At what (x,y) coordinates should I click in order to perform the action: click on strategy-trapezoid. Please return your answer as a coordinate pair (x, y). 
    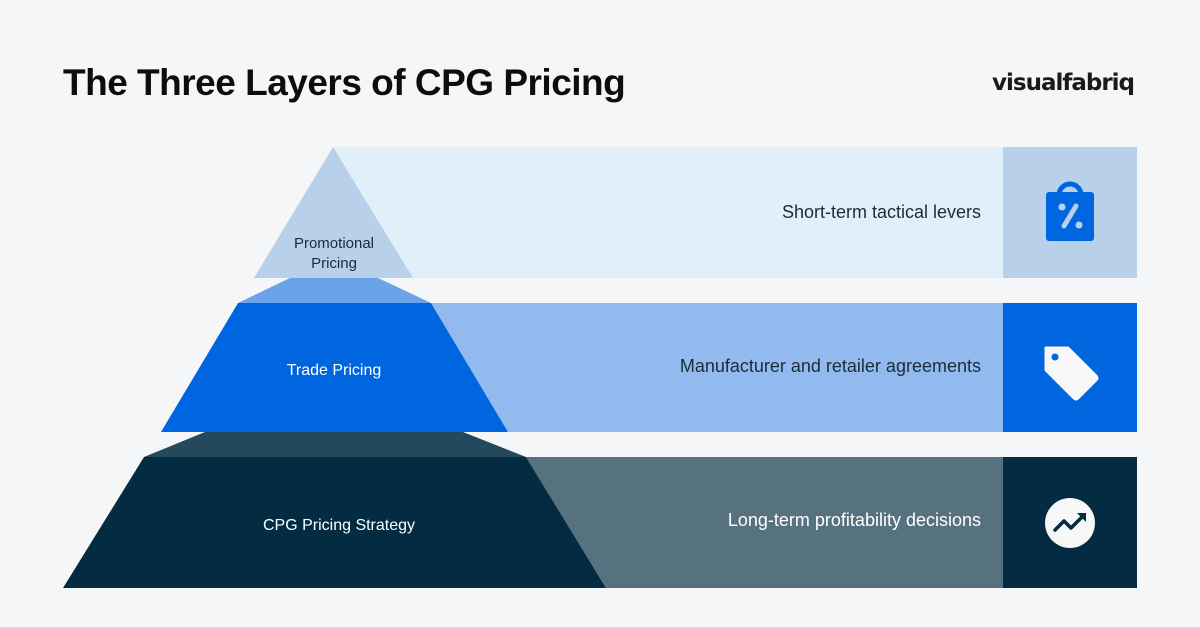
    Looking at the image, I should click on (334, 522).